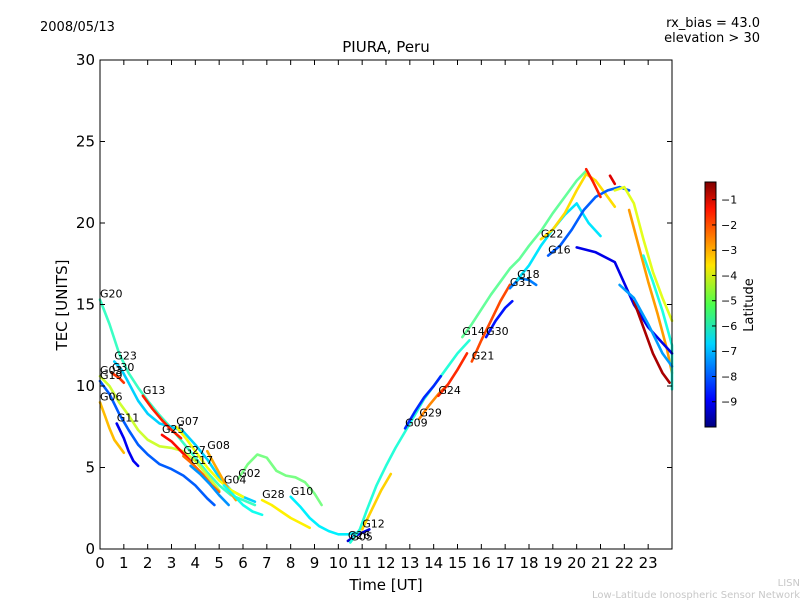 The width and height of the screenshot is (800, 600). Describe the element at coordinates (729, 376) in the screenshot. I see `colorbar-tick-label-8: −8` at that location.